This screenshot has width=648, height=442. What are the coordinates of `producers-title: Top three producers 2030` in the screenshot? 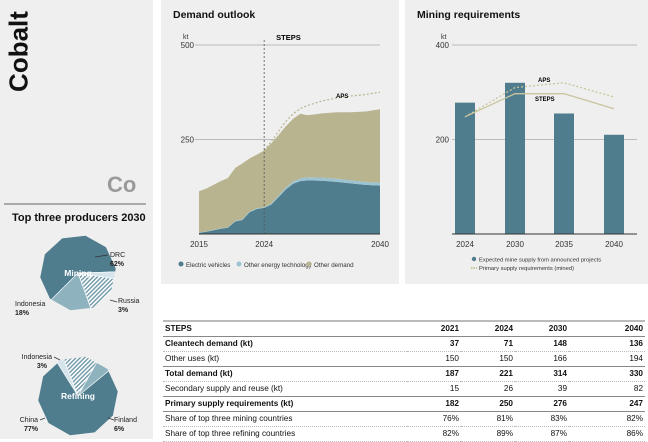 It's located at (79, 218).